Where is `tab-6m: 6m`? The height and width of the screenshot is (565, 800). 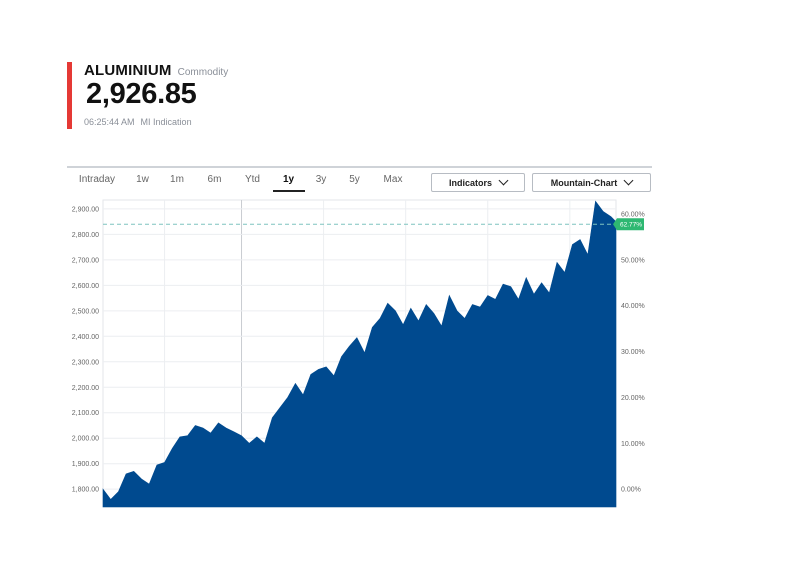
tab-6m: 6m is located at coordinates (214, 179).